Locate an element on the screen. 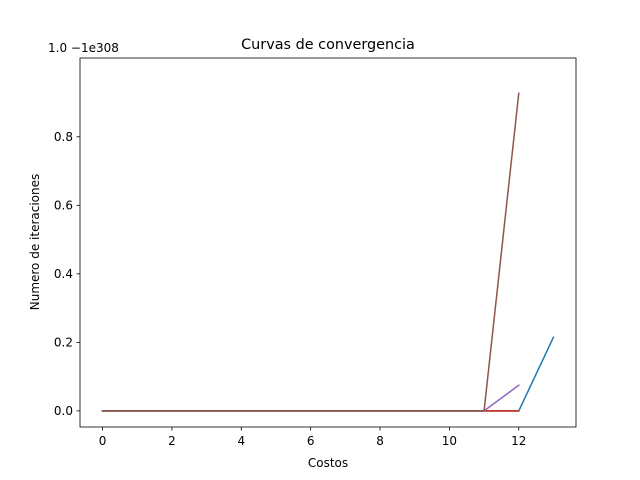  y-axis-ticks: 0.0 0.2 0.4 0.6 0.8 is located at coordinates (67, 274).